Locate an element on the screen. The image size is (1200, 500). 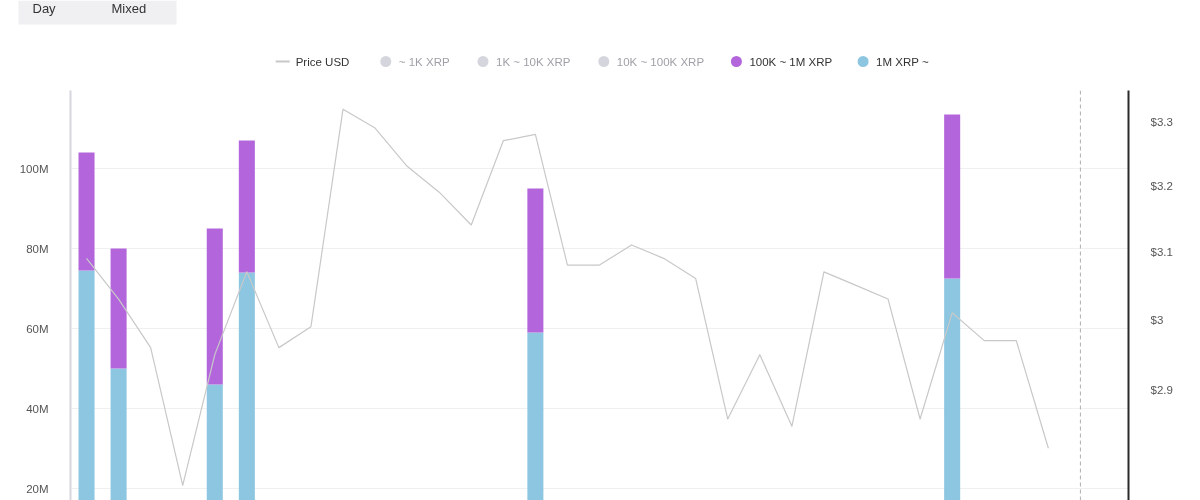
y-tick-label: 80M is located at coordinates (37, 248).